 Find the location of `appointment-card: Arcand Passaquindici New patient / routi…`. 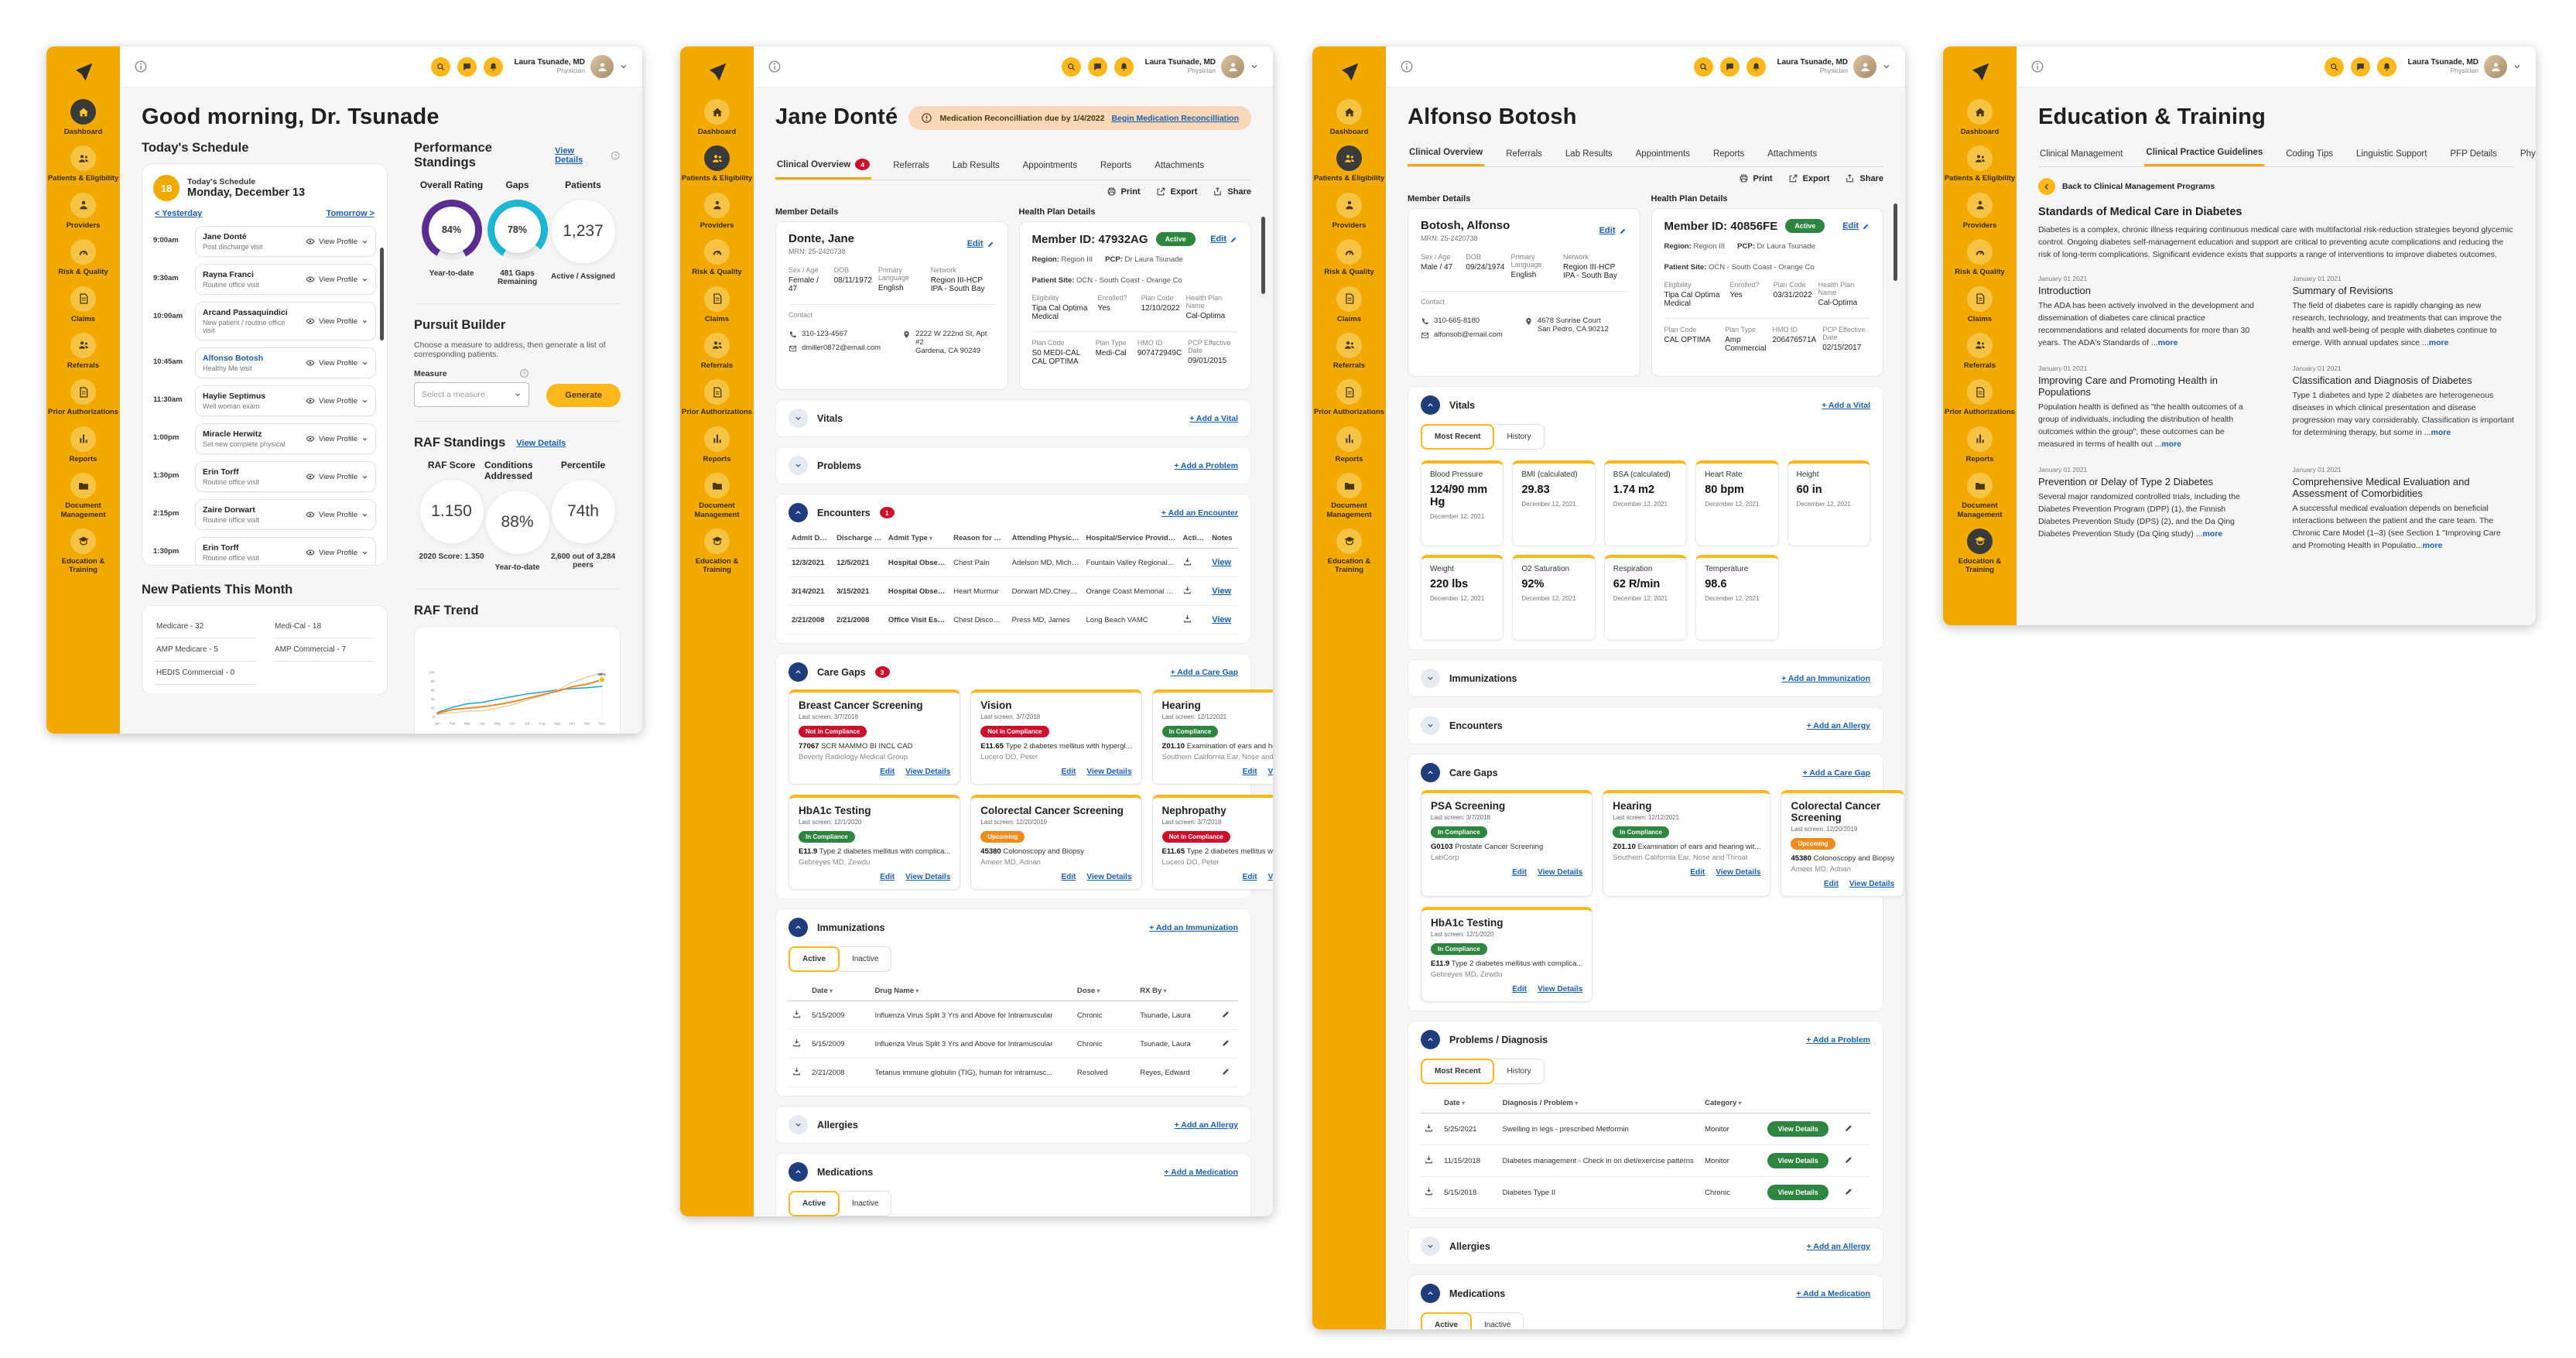

appointment-card: Arcand Passaquindici New patient / routi… is located at coordinates (285, 321).